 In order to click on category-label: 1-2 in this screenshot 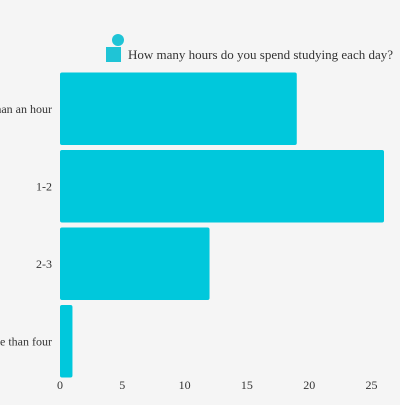, I will do `click(44, 186)`.